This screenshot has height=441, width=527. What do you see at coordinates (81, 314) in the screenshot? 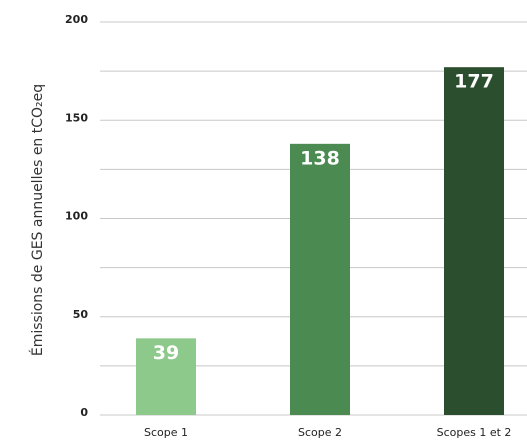
I see `y-tick-label: 50` at bounding box center [81, 314].